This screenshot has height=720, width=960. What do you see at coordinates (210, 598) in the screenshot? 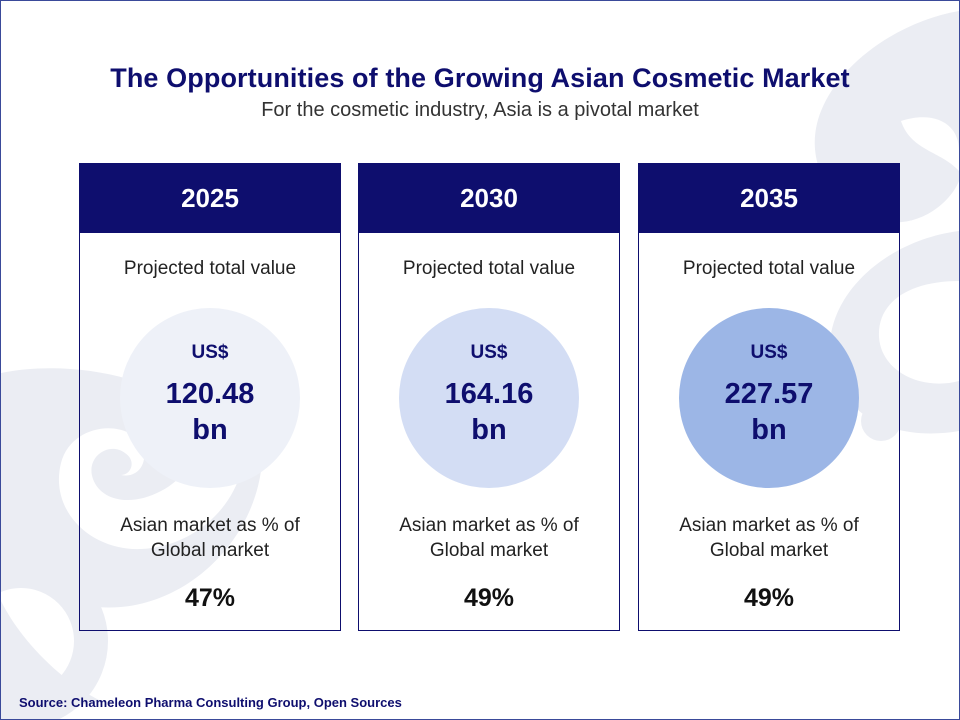
I see `market-share-value: 47%` at bounding box center [210, 598].